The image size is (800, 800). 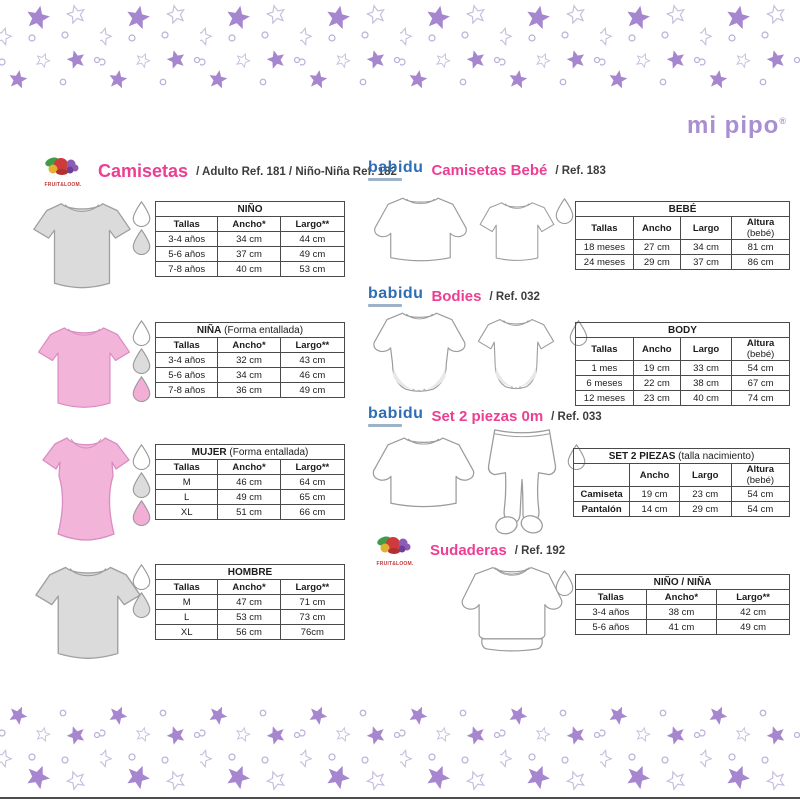 What do you see at coordinates (517, 231) in the screenshot?
I see `baby-shortsleeve-illustration` at bounding box center [517, 231].